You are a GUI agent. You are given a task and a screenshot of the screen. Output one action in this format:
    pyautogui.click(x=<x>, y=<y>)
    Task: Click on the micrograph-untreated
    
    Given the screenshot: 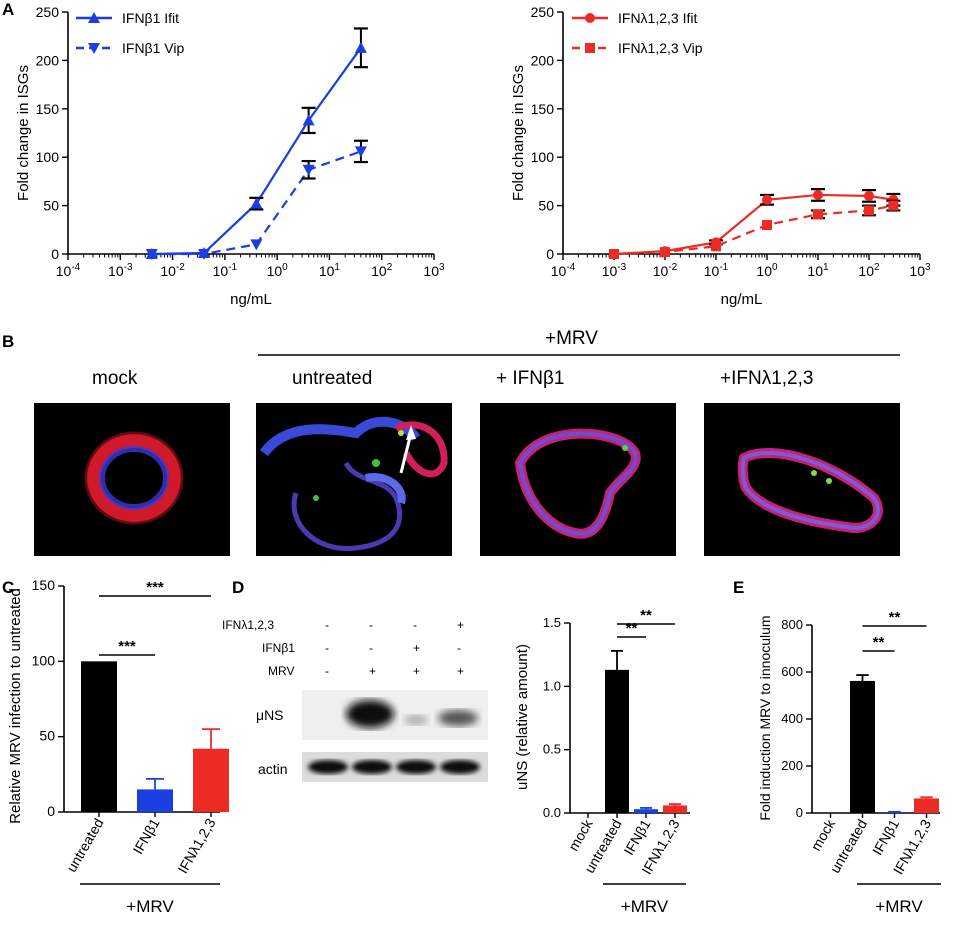 What is the action you would take?
    pyautogui.click(x=354, y=479)
    